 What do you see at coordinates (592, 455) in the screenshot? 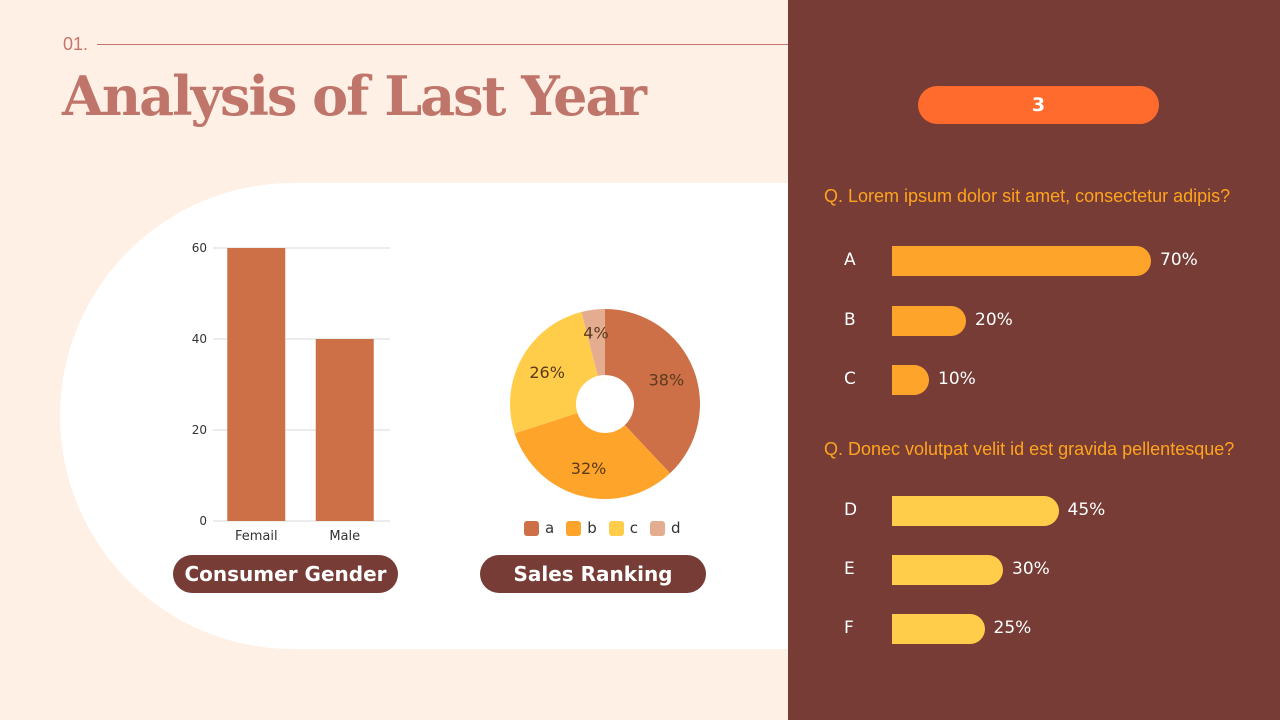
I see `slice-b` at bounding box center [592, 455].